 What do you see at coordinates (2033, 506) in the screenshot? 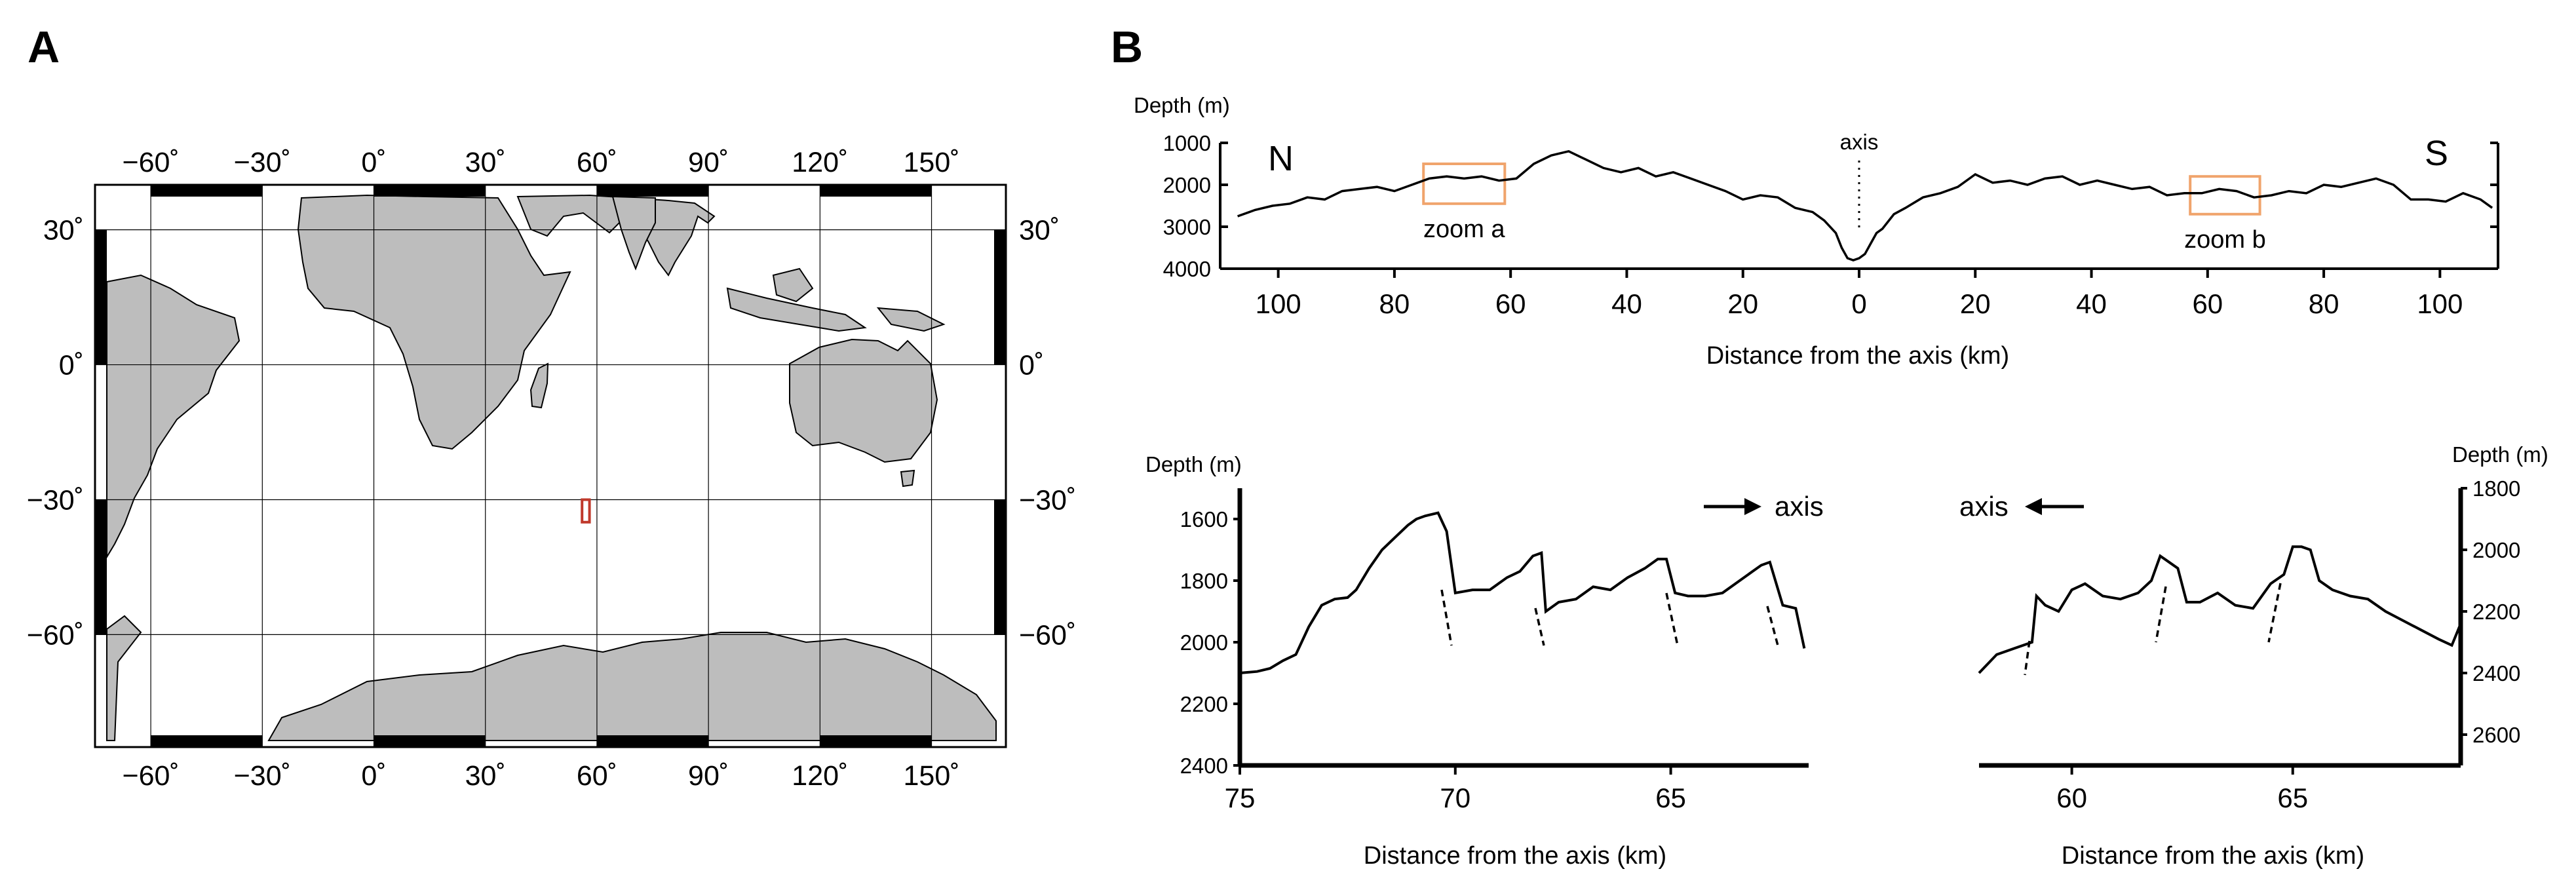
I see `left-arrow-icon` at bounding box center [2033, 506].